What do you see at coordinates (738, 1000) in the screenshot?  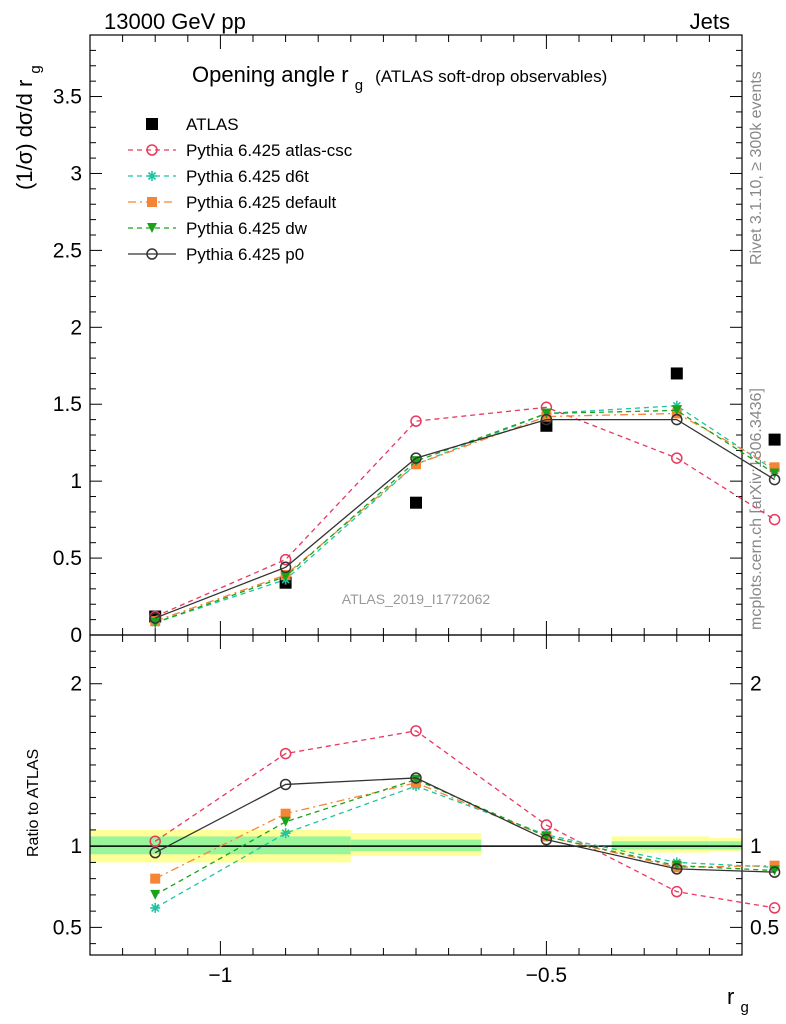 I see `x-axis-label: r g` at bounding box center [738, 1000].